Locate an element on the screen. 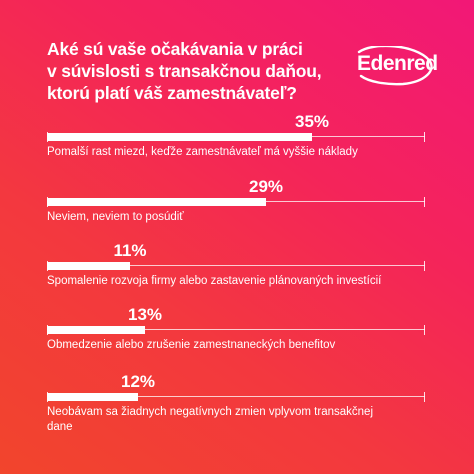 Image resolution: width=474 pixels, height=474 pixels. value-label: 29% is located at coordinates (266, 186).